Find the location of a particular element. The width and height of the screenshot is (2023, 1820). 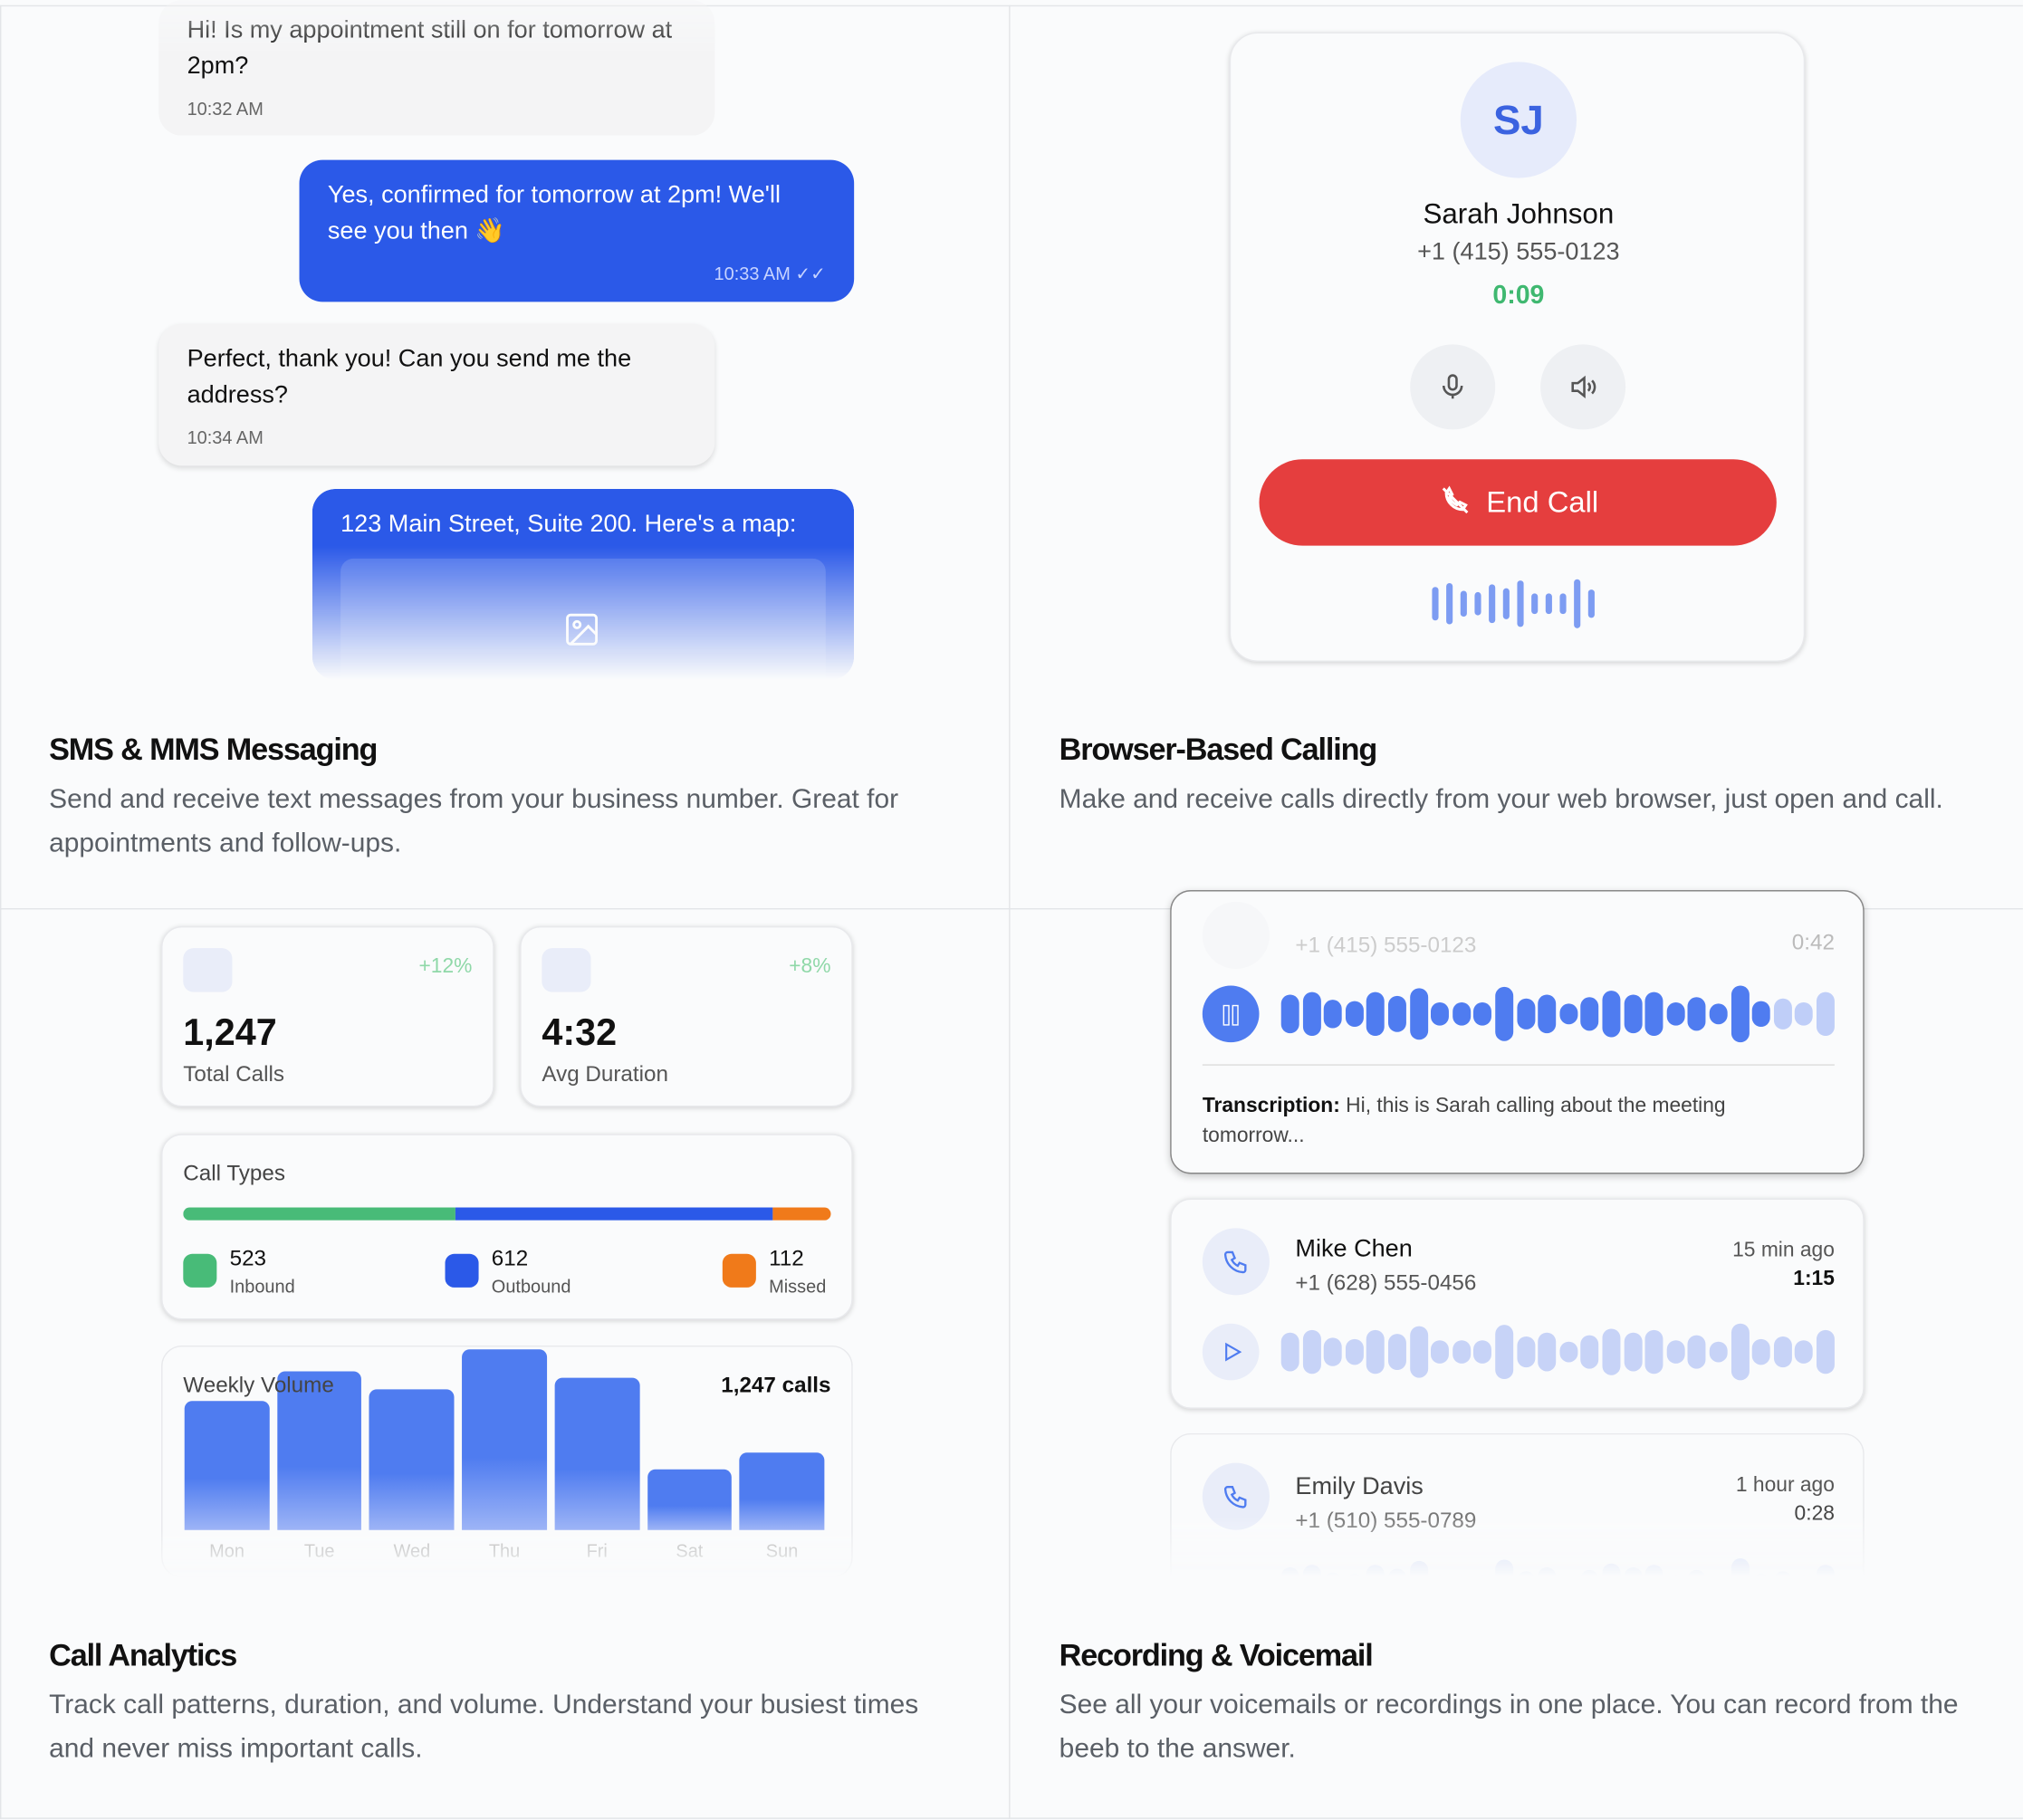

stat-card: +12% 1,247 Total Calls is located at coordinates (327, 1016).